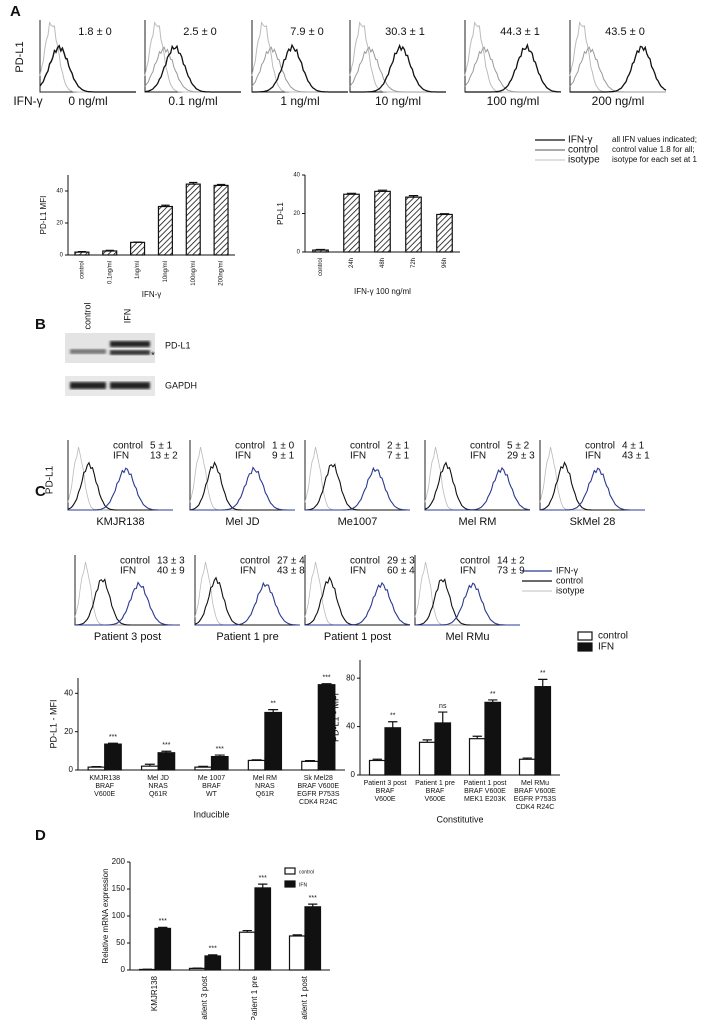 The image size is (710, 1020). What do you see at coordinates (352, 263) in the screenshot?
I see `x-tick-label: 24h` at bounding box center [352, 263].